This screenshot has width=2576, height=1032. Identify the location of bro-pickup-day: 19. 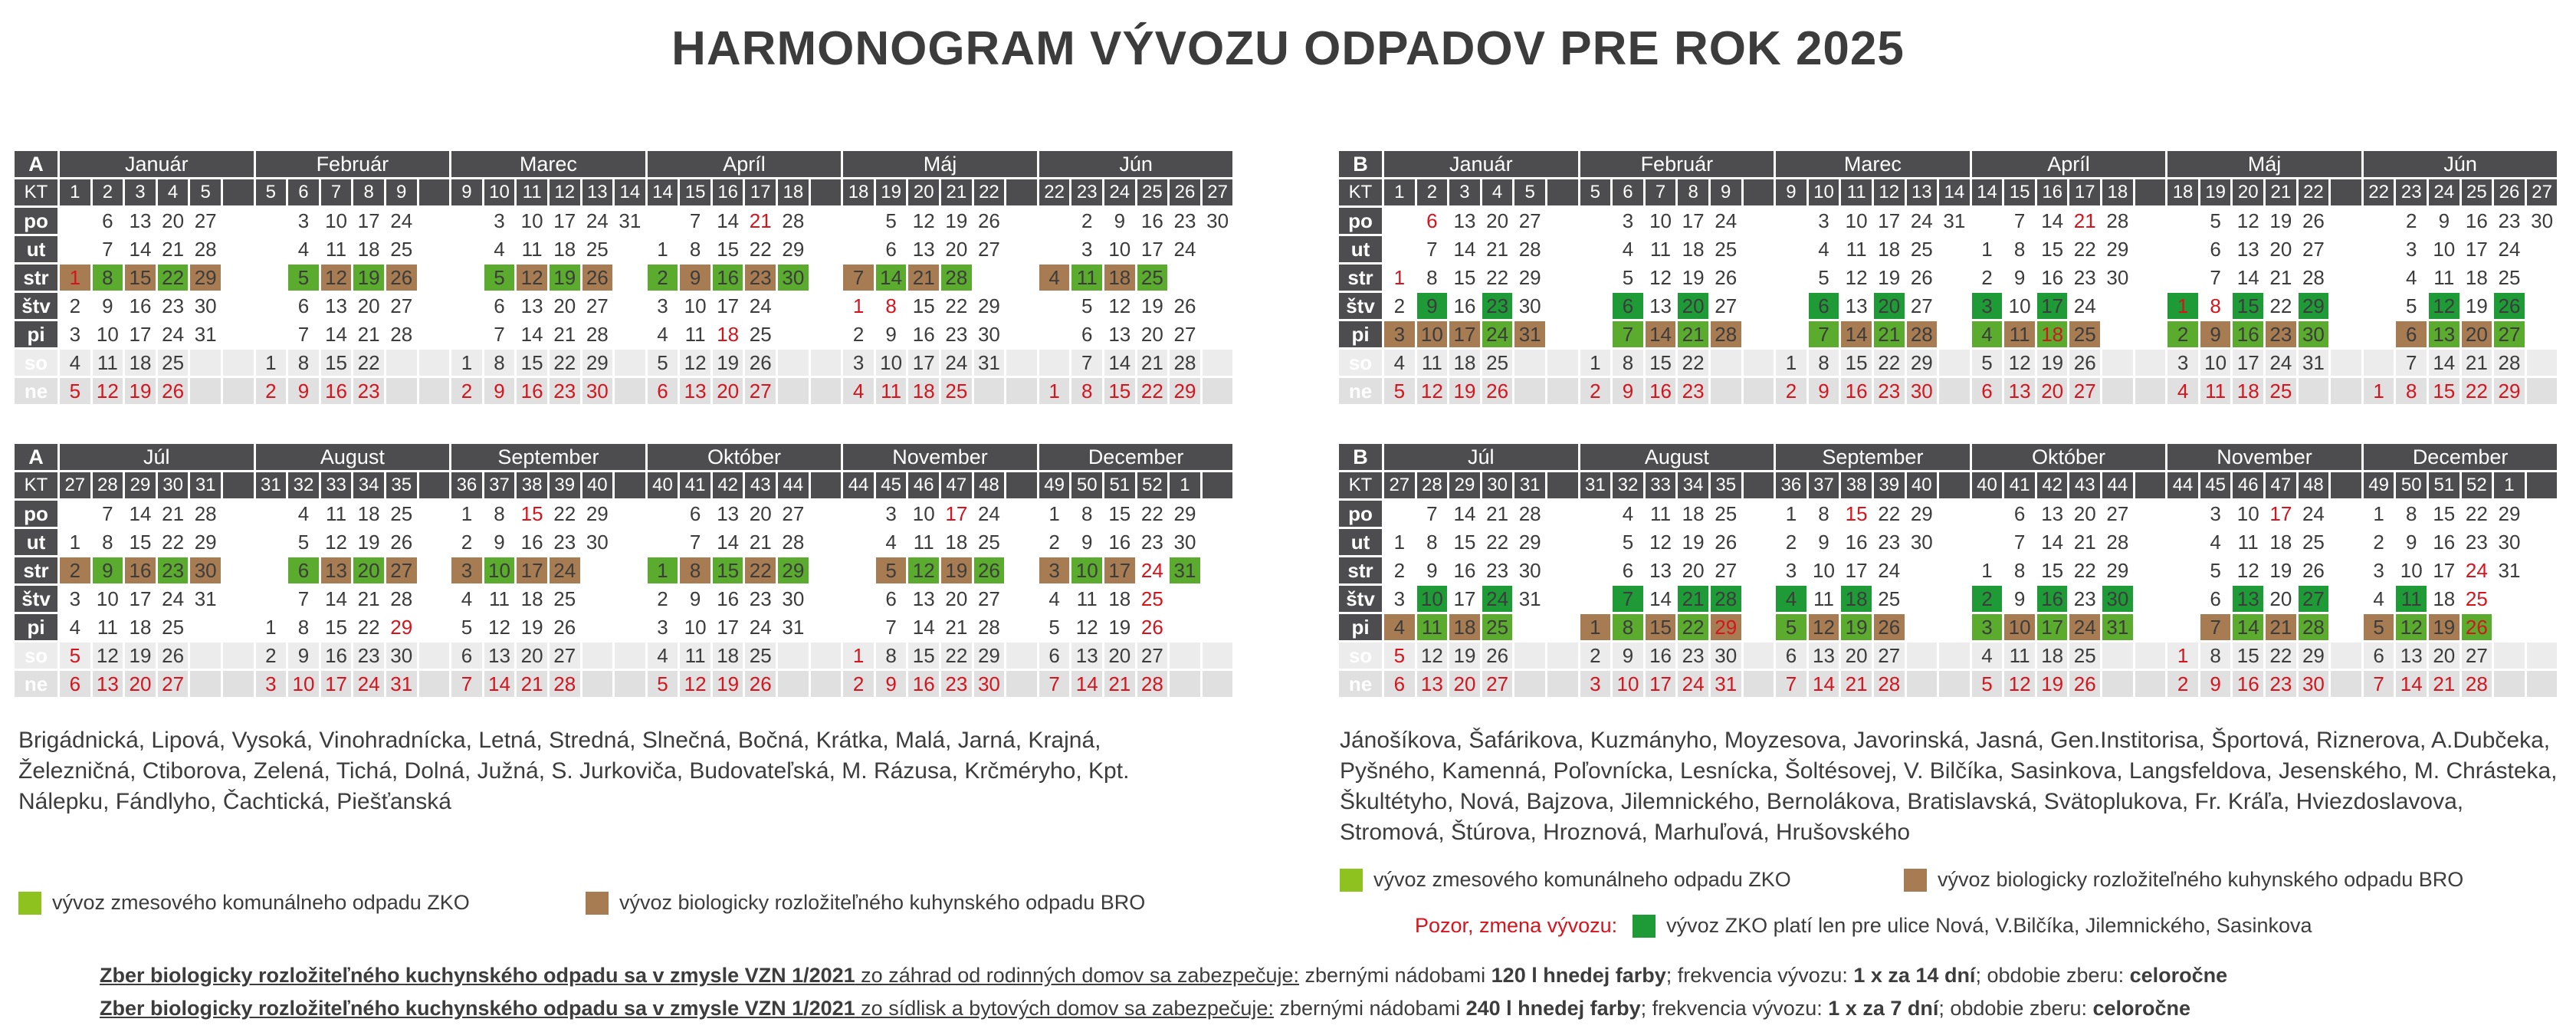
(956, 570).